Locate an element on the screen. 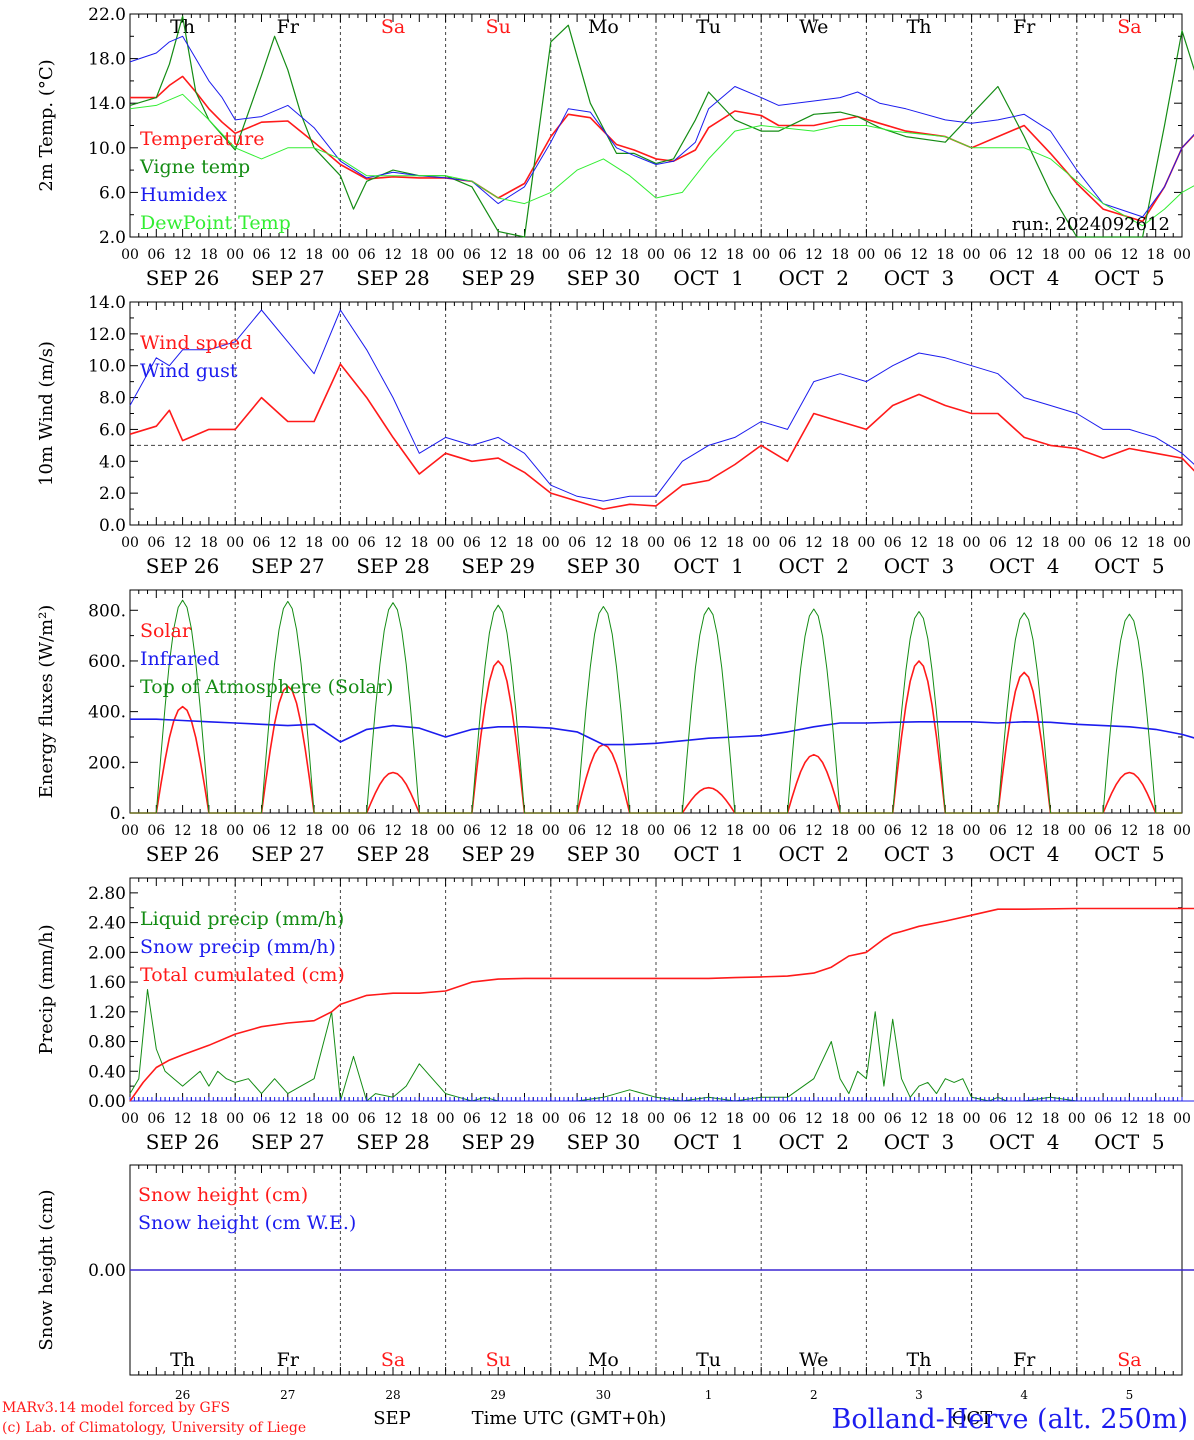  run-annotation: run: 2024092612 is located at coordinates (1091, 224).